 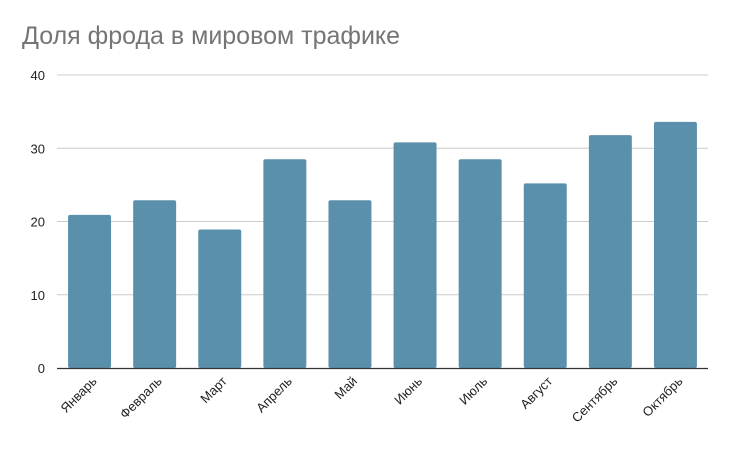 What do you see at coordinates (38, 295) in the screenshot?
I see `y-tick-label: 10` at bounding box center [38, 295].